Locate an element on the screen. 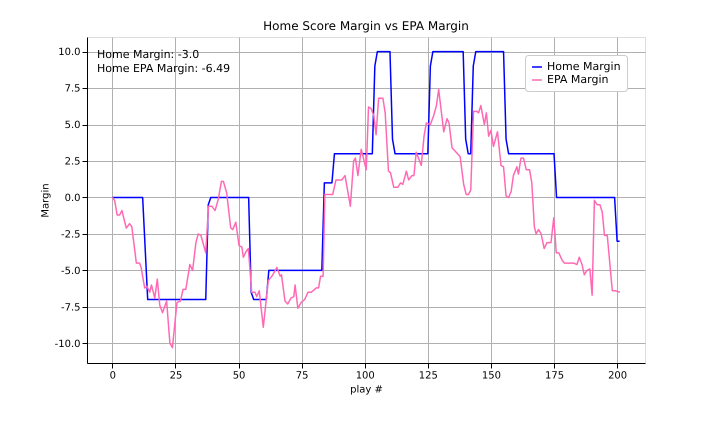  x-tick-label: 175 is located at coordinates (554, 376).